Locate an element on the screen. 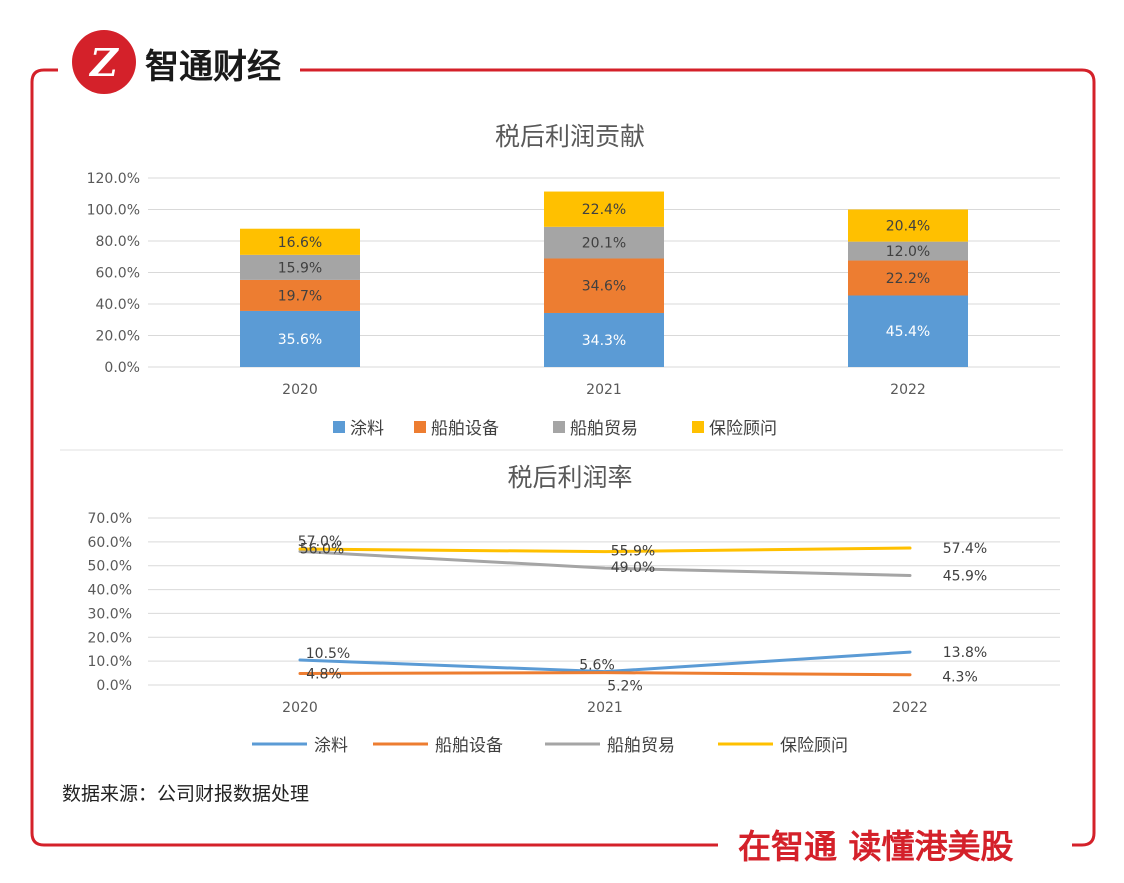 The height and width of the screenshot is (883, 1124). bar-data-label: 16.6% is located at coordinates (300, 243).